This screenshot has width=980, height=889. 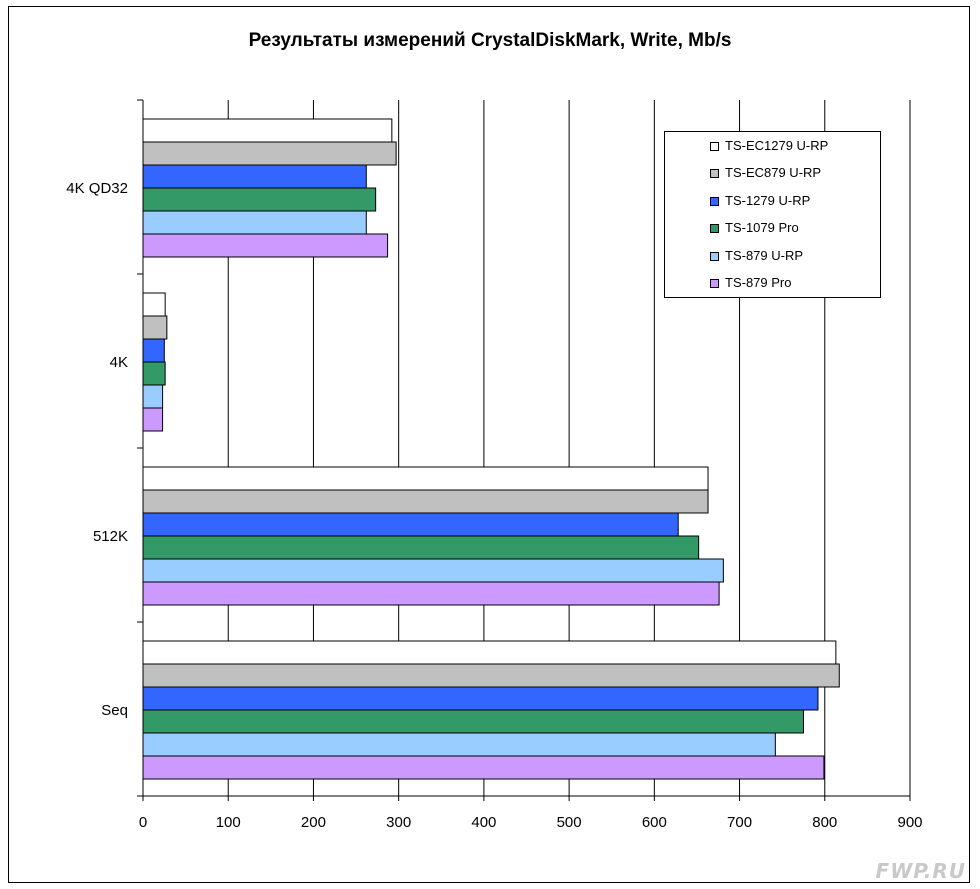 I want to click on x-tick-label: 800, so click(x=824, y=822).